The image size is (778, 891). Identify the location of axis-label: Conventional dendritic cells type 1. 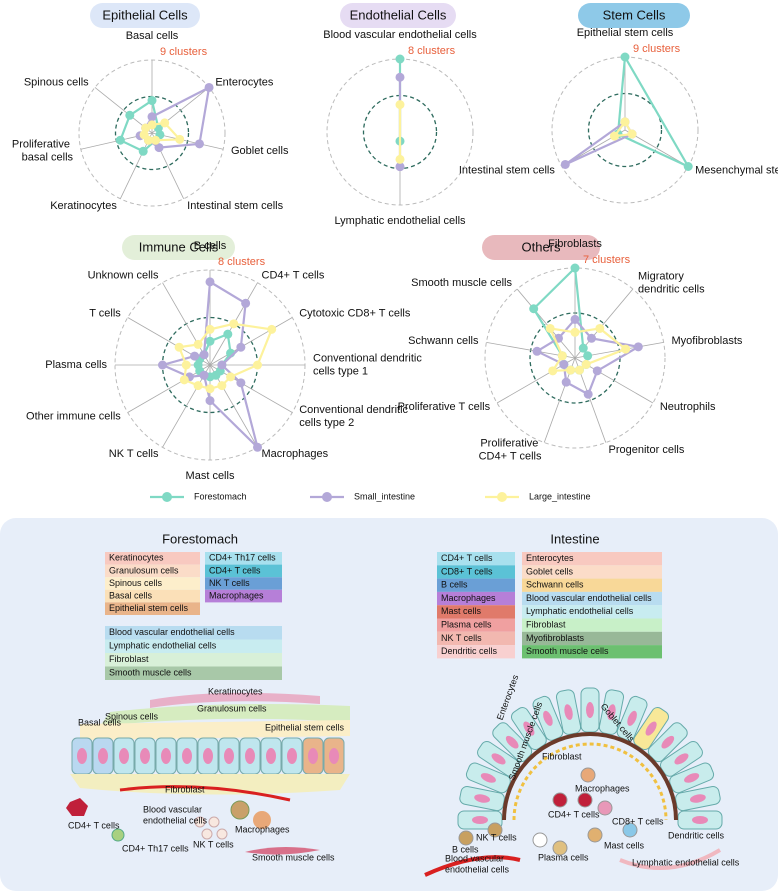
(369, 364).